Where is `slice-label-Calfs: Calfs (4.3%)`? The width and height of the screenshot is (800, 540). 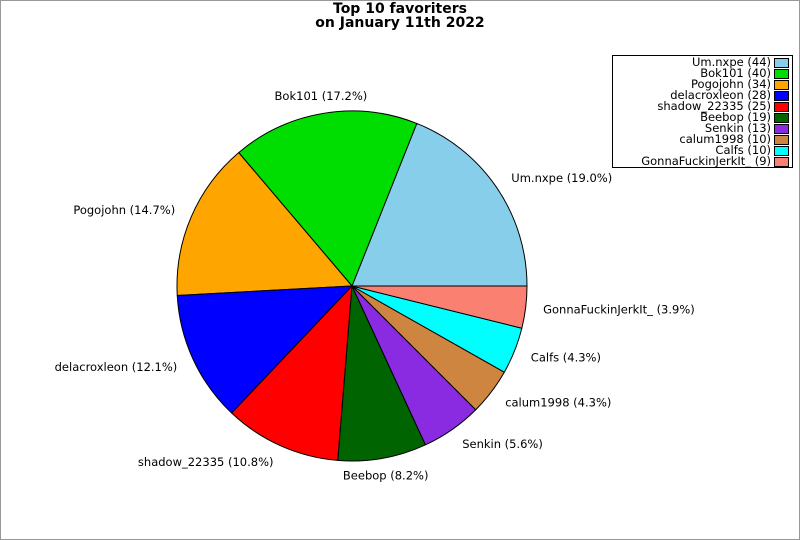
slice-label-Calfs: Calfs (4.3%) is located at coordinates (566, 357).